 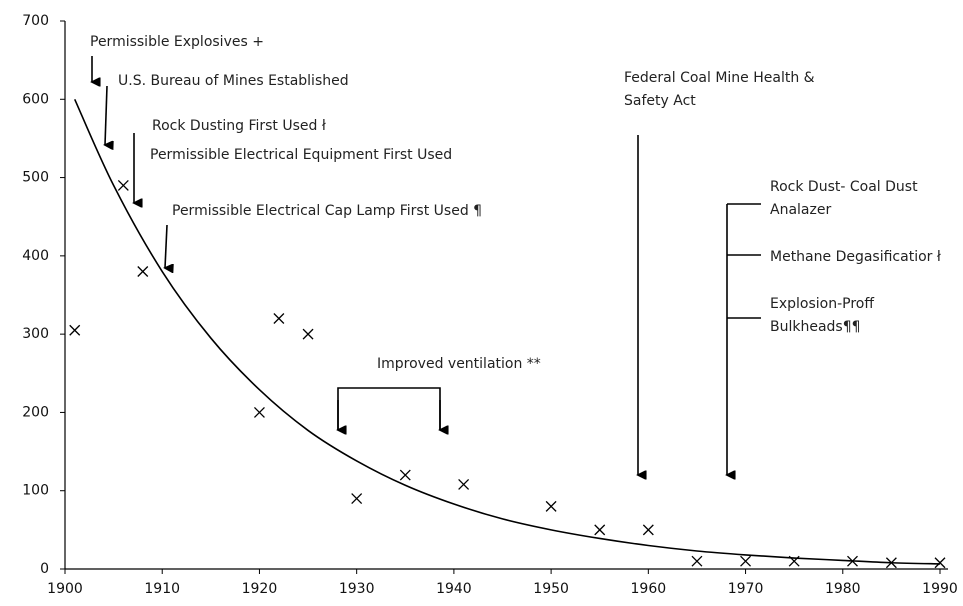 I want to click on y-tick-label: 400, so click(x=35, y=256).